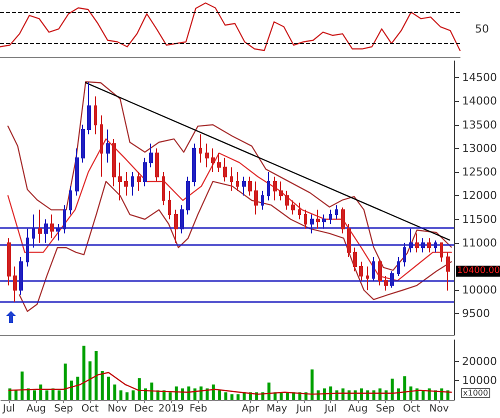  What do you see at coordinates (230, 383) in the screenshot?
I see `line-series` at bounding box center [230, 383].